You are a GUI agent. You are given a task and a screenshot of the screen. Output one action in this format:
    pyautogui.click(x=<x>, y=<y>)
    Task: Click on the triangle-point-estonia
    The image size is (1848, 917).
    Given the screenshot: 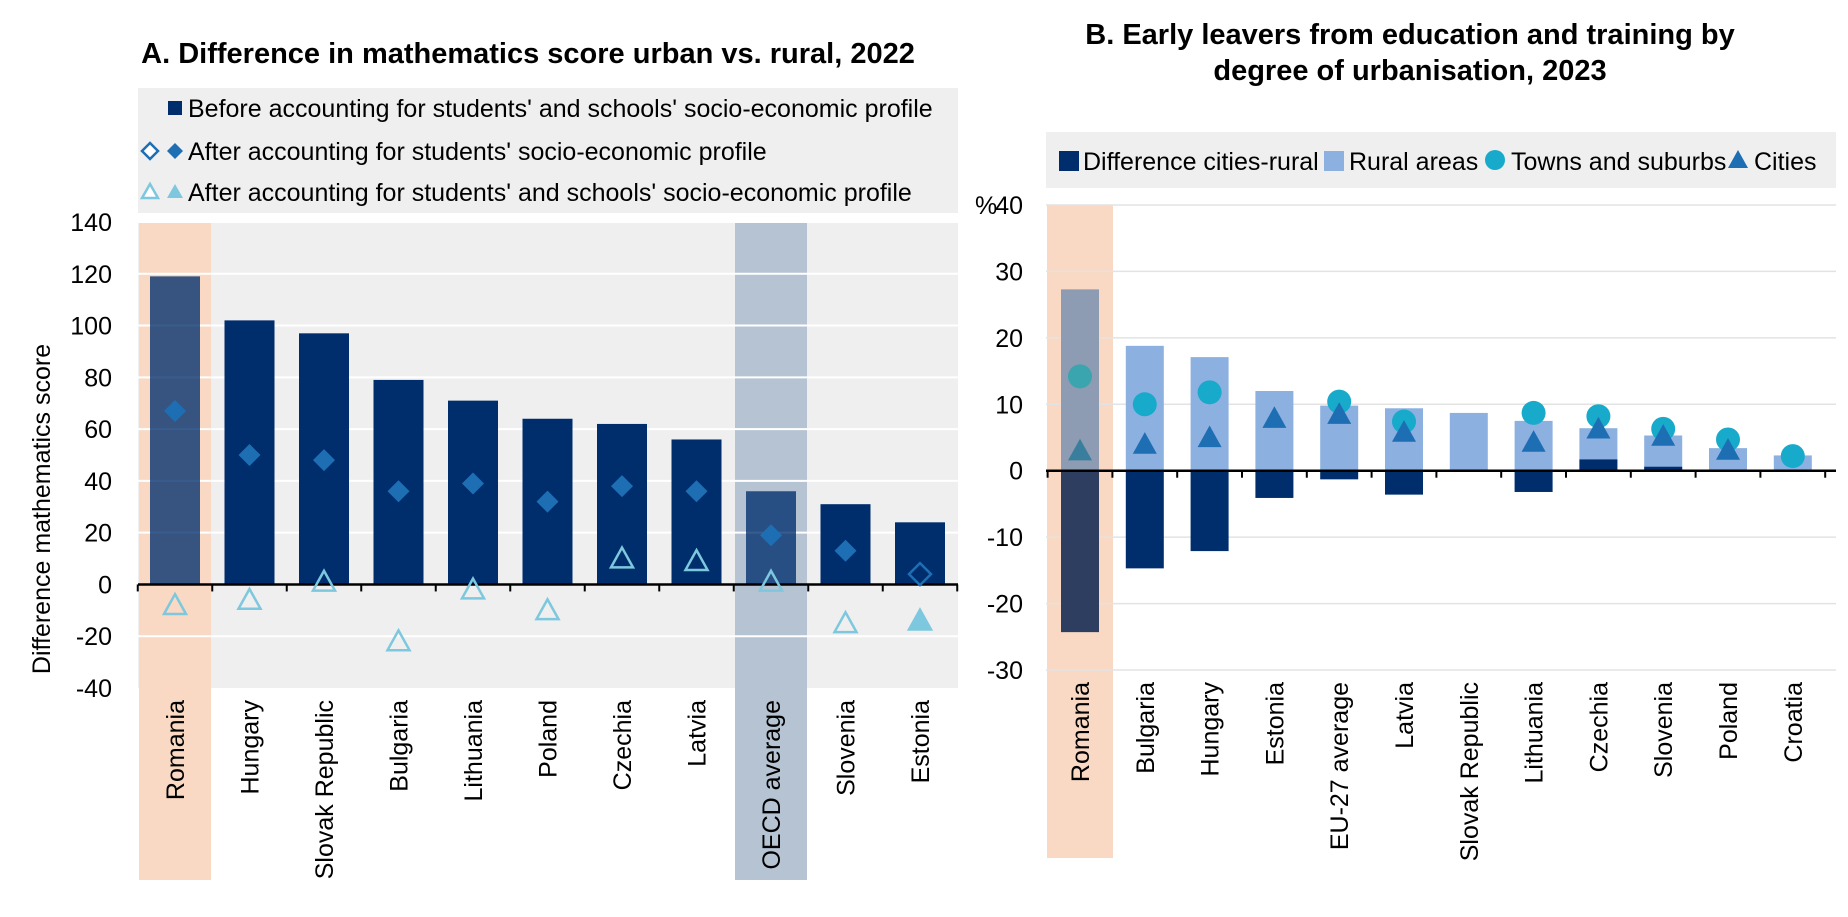 What is the action you would take?
    pyautogui.click(x=920, y=619)
    